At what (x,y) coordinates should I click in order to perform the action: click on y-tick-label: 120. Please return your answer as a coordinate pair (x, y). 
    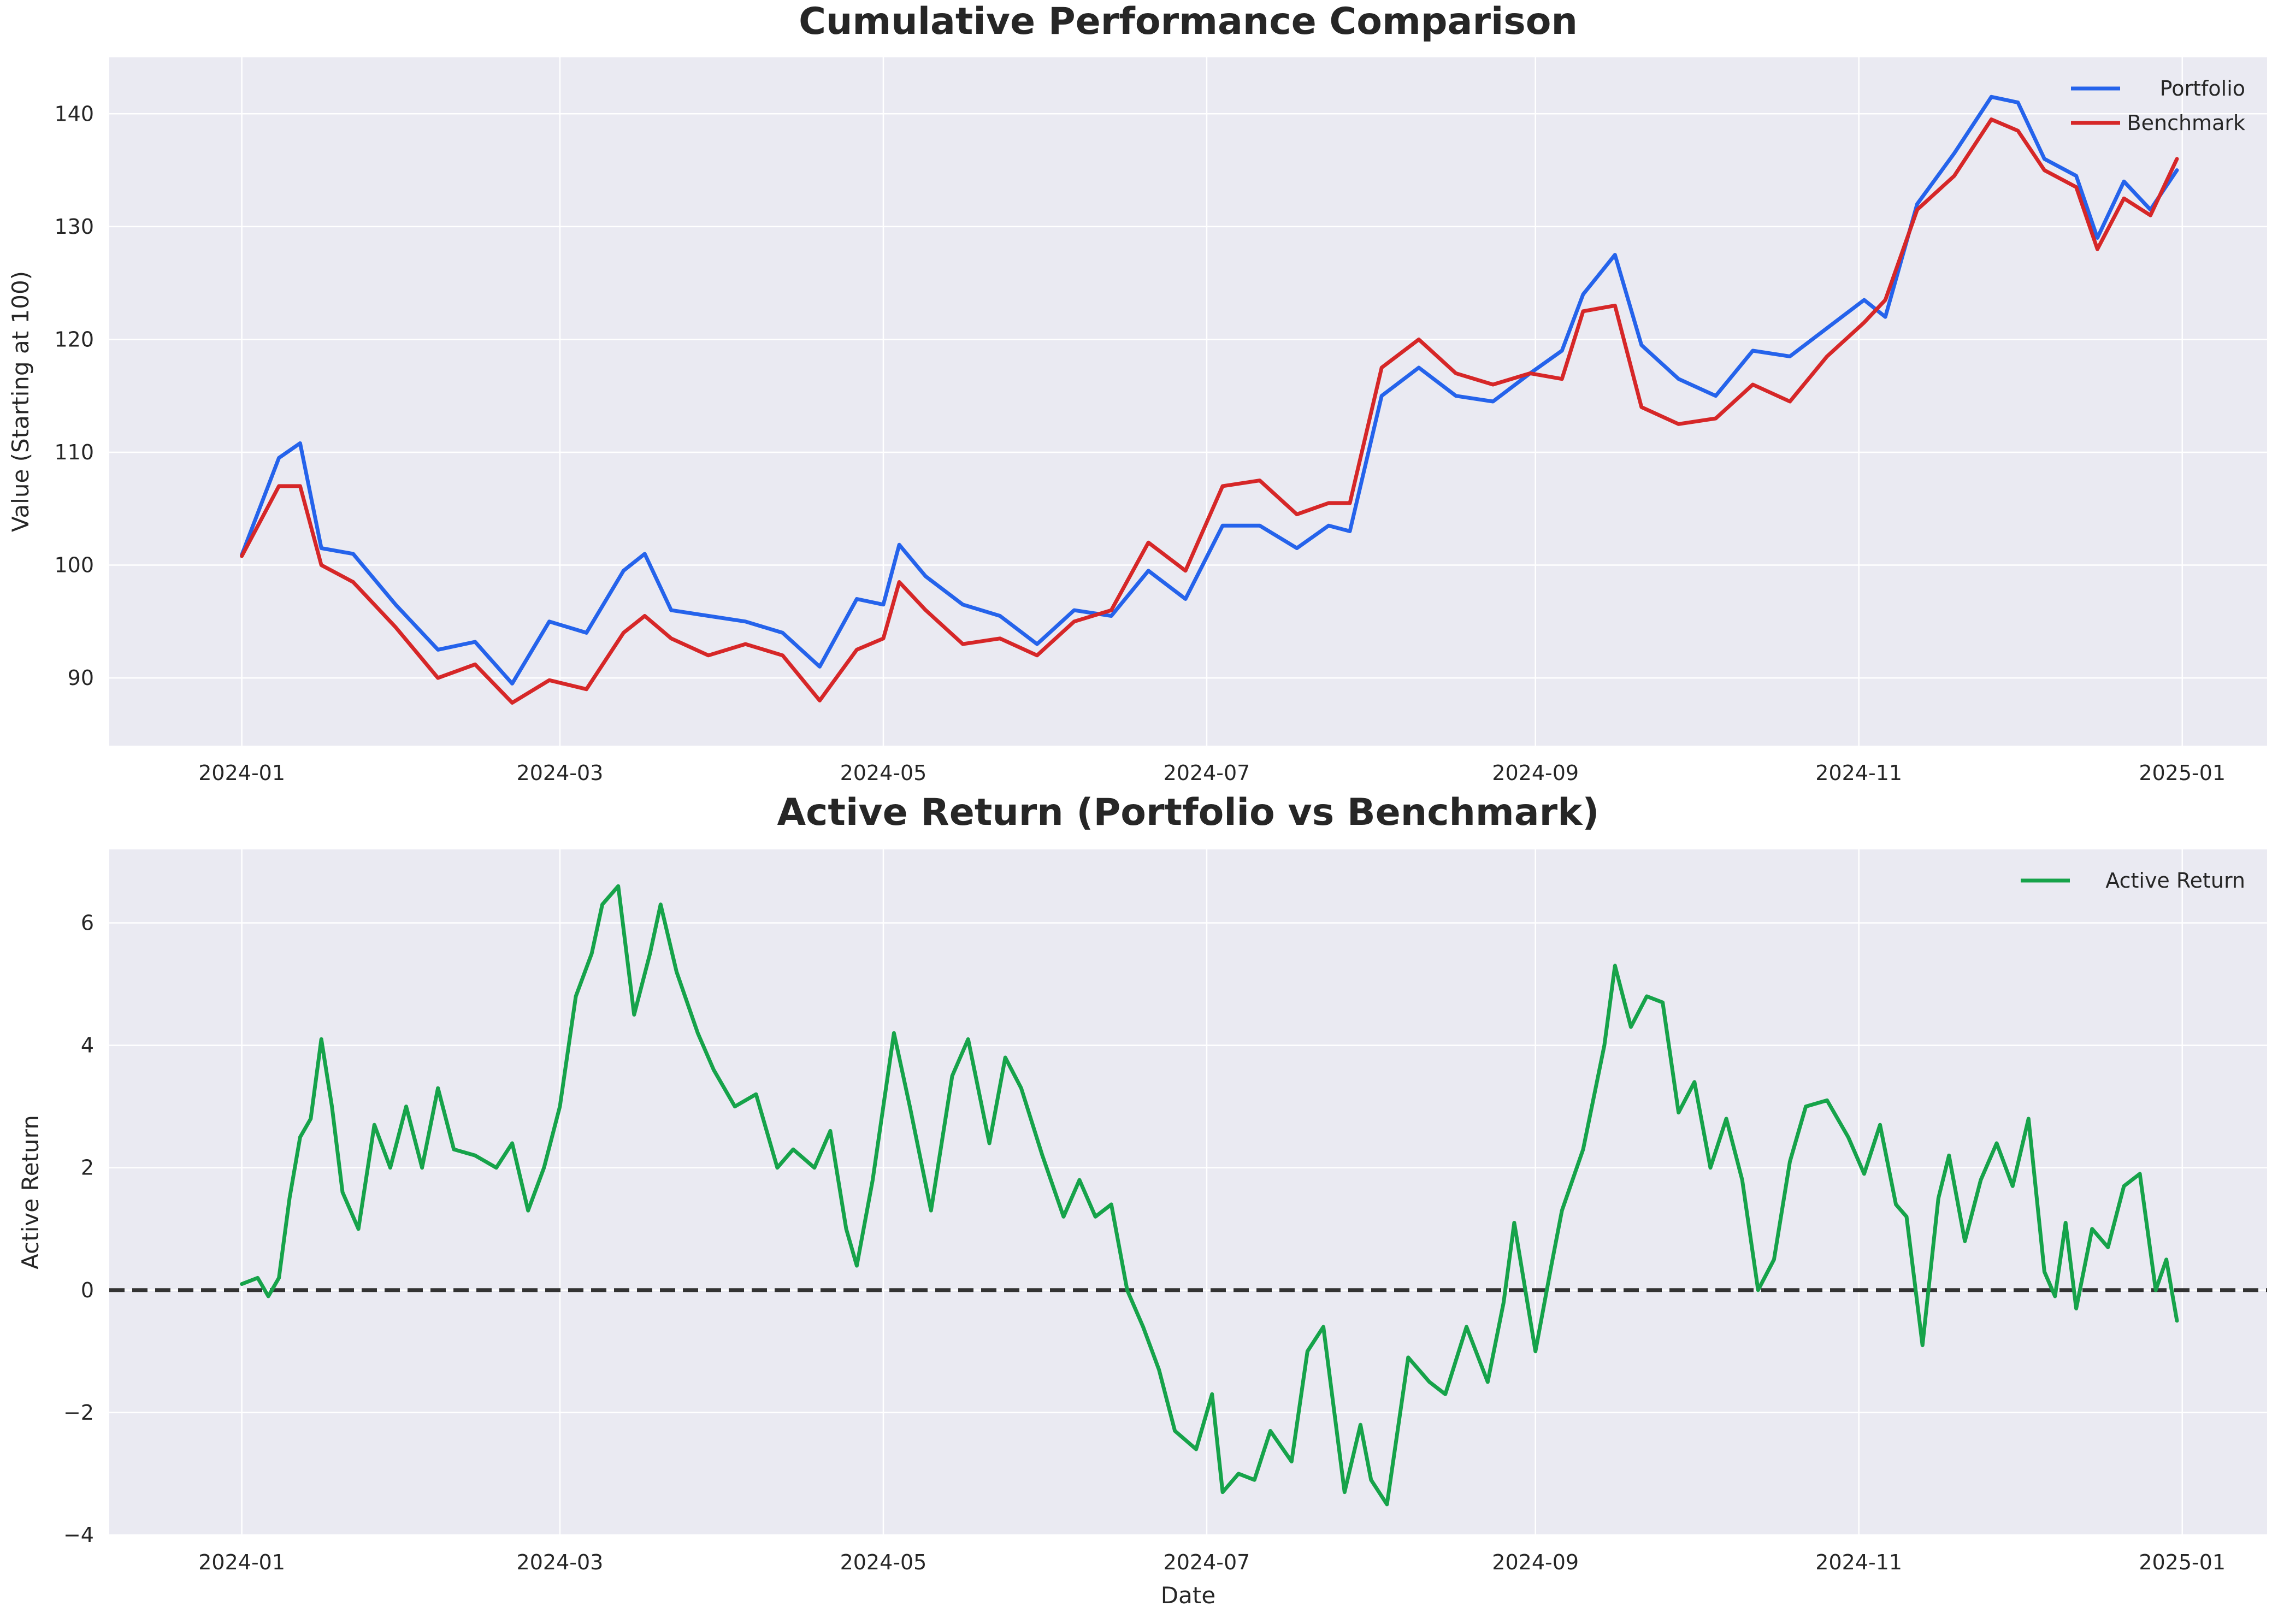
    Looking at the image, I should click on (74, 339).